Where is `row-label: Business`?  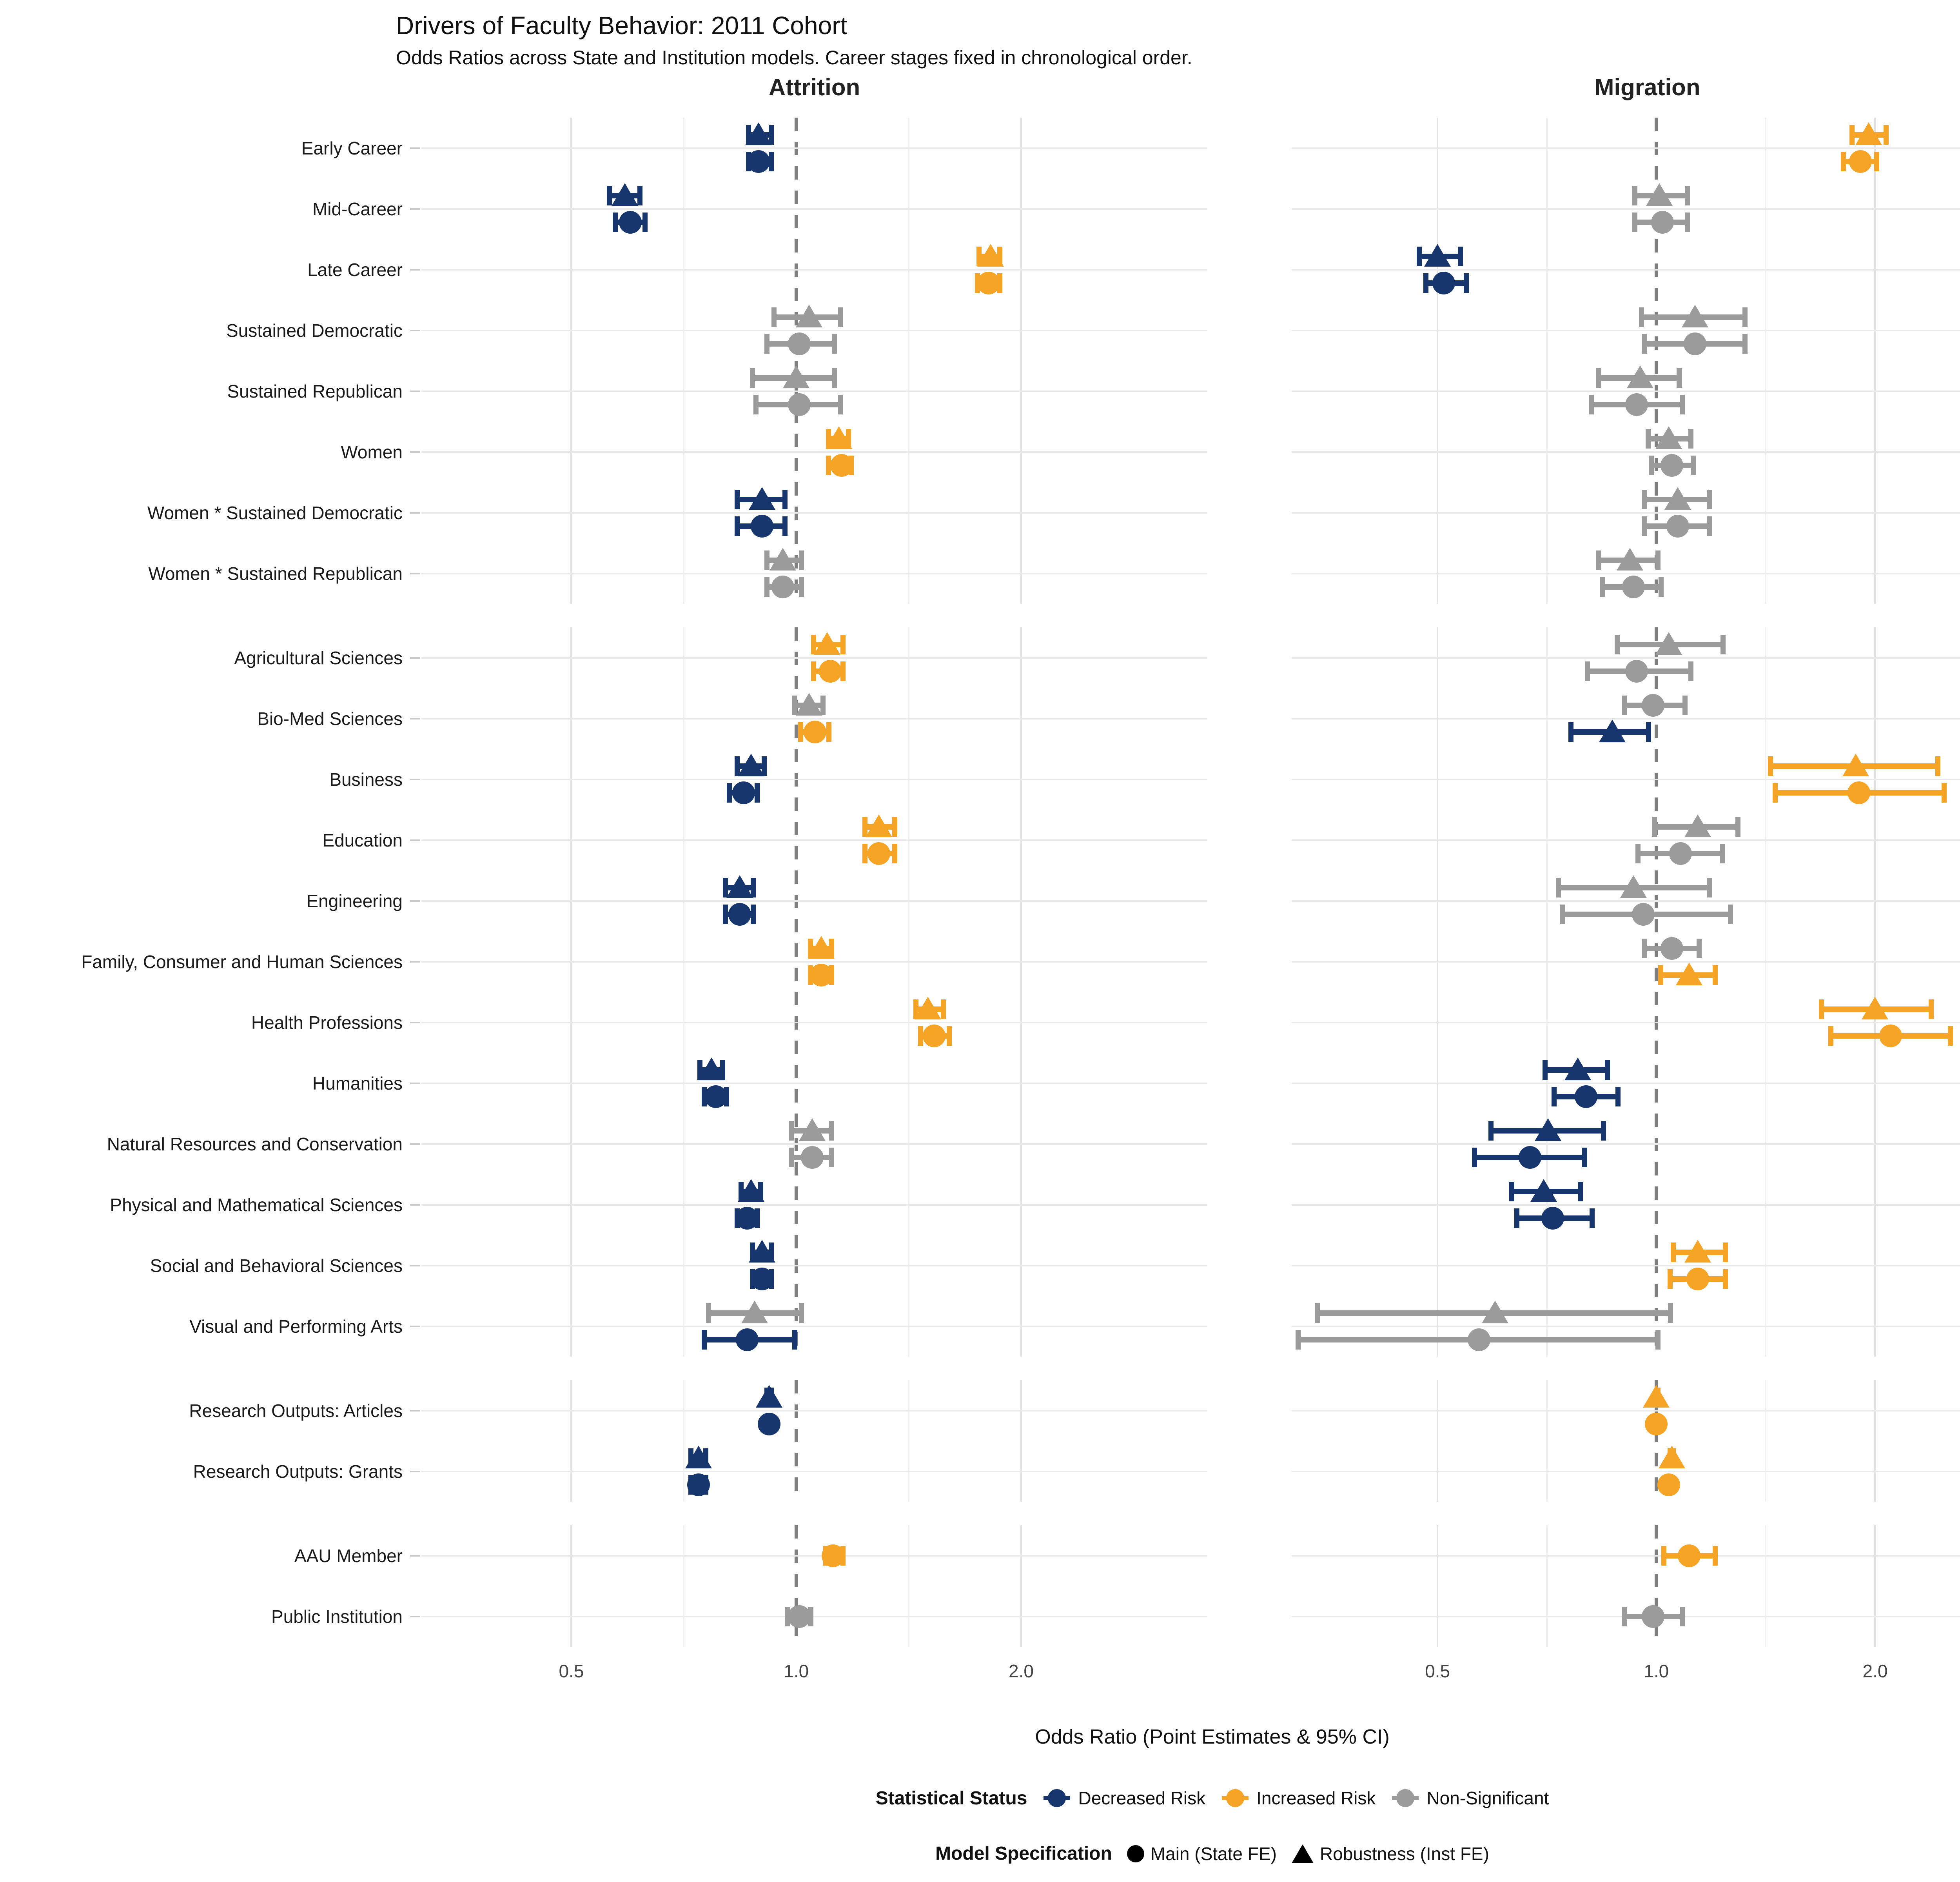 row-label: Business is located at coordinates (366, 779).